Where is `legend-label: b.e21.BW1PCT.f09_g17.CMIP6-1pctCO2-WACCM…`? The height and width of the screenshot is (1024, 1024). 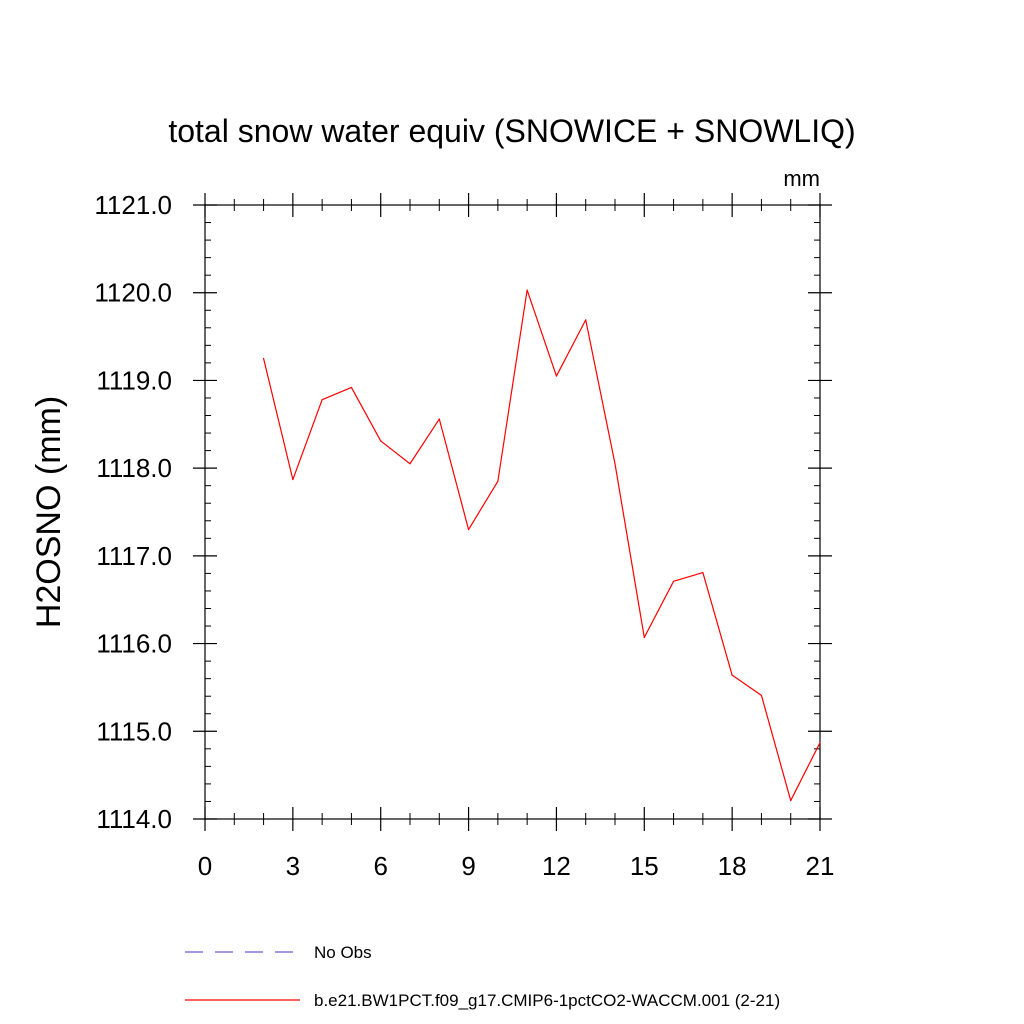
legend-label: b.e21.BW1PCT.f09_g17.CMIP6-1pctCO2-WACCM… is located at coordinates (547, 1000).